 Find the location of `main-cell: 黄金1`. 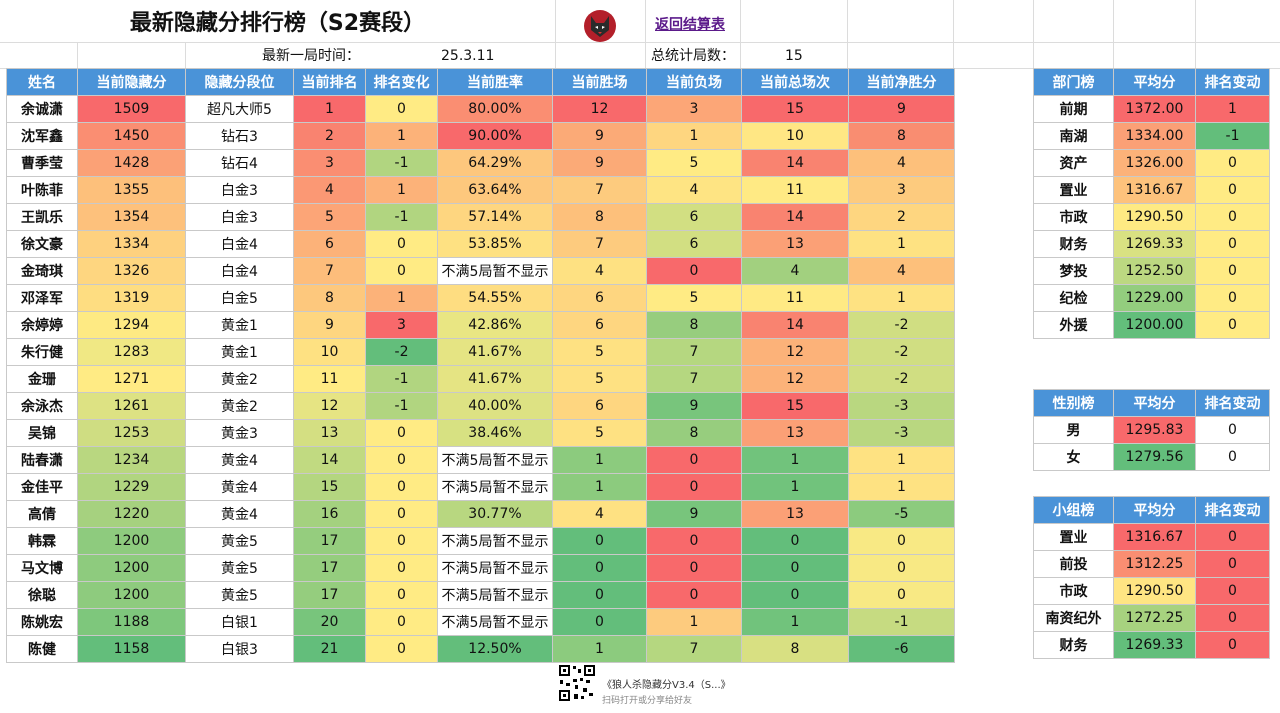

main-cell: 黄金1 is located at coordinates (239, 352).